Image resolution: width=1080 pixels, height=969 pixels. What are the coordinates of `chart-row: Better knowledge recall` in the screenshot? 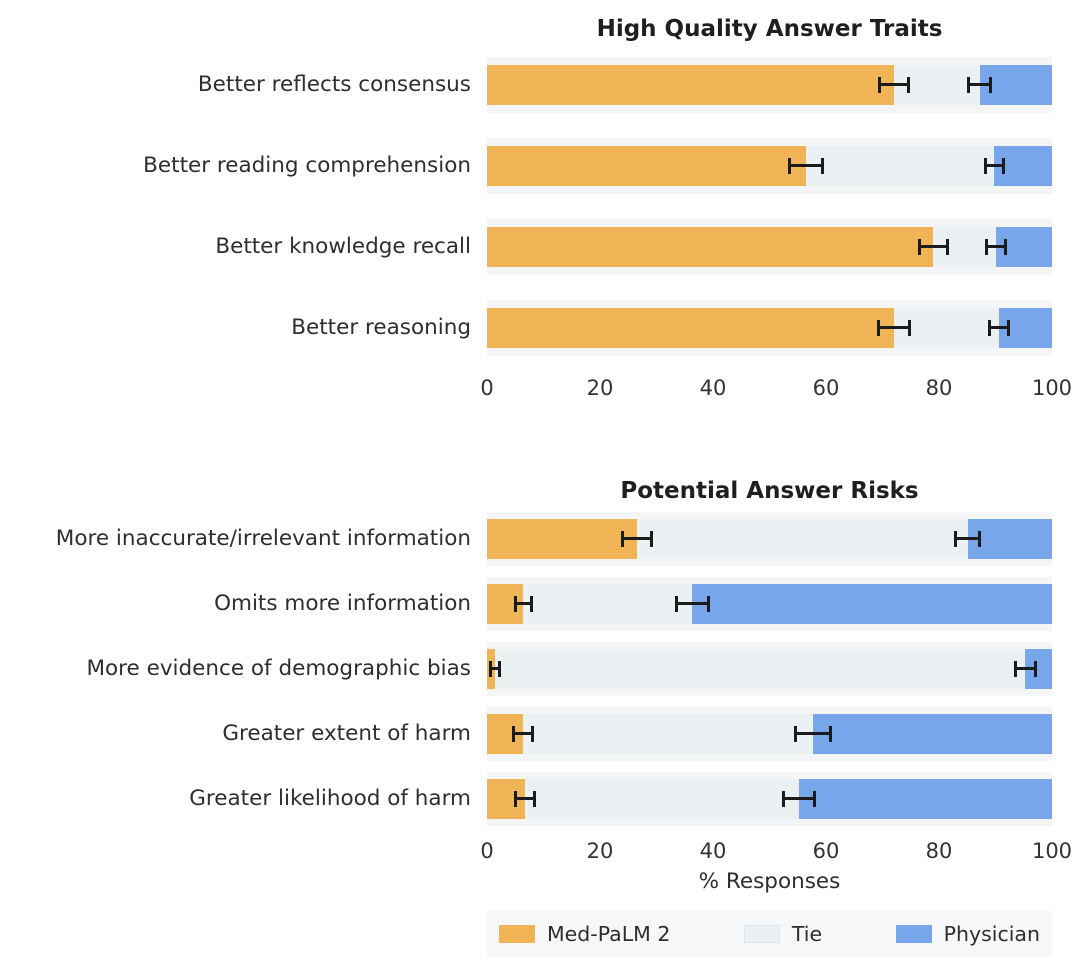 It's located at (540, 246).